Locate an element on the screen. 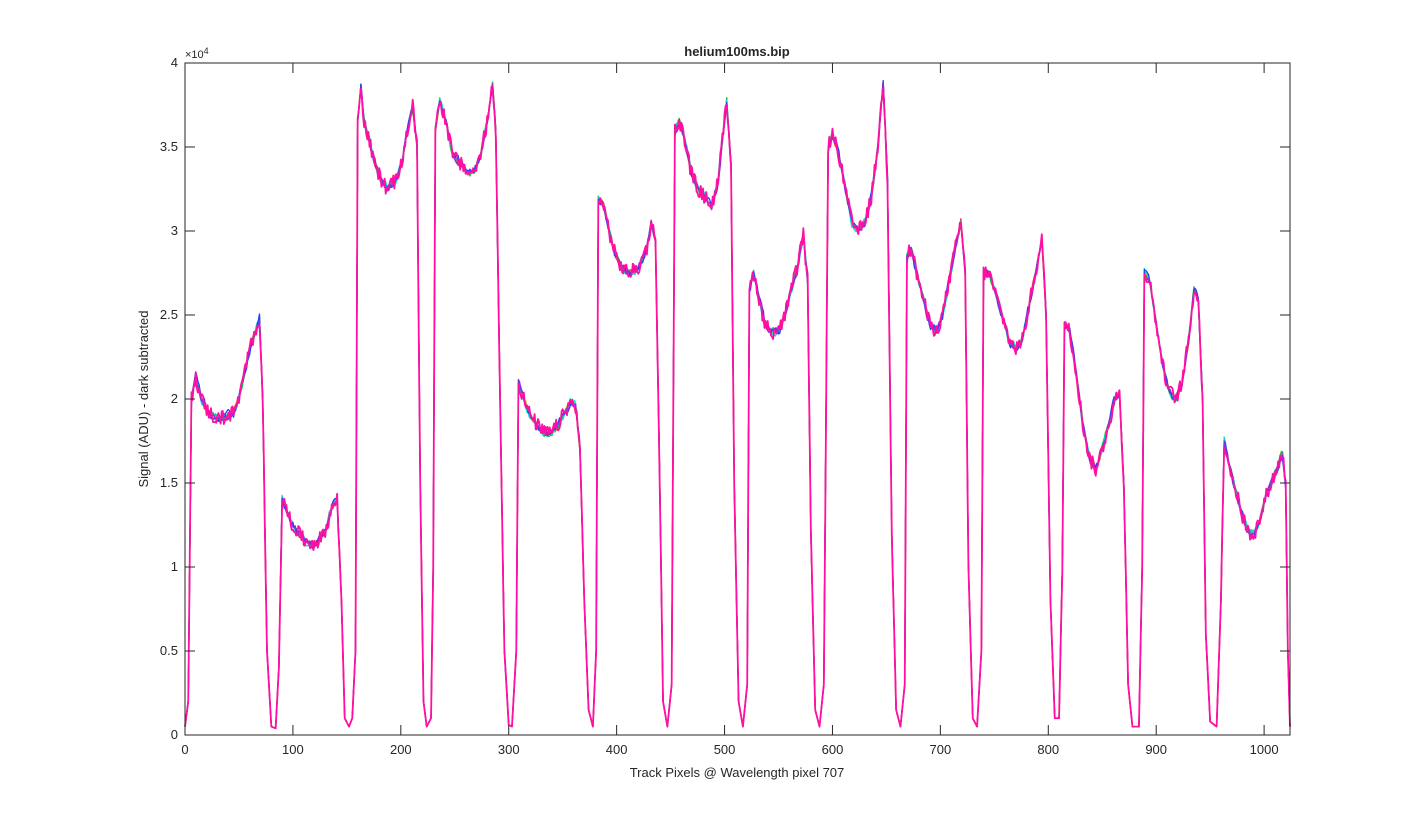 The height and width of the screenshot is (830, 1425). x-tick-label-900: 900 is located at coordinates (1156, 749).